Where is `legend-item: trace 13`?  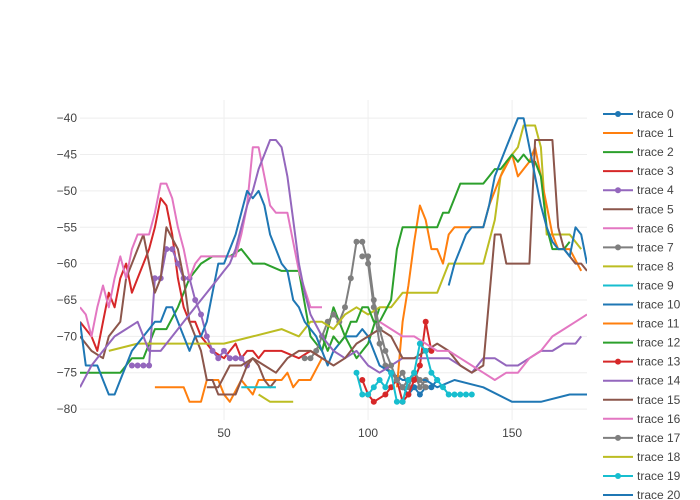
legend-item: trace 13 is located at coordinates (642, 362).